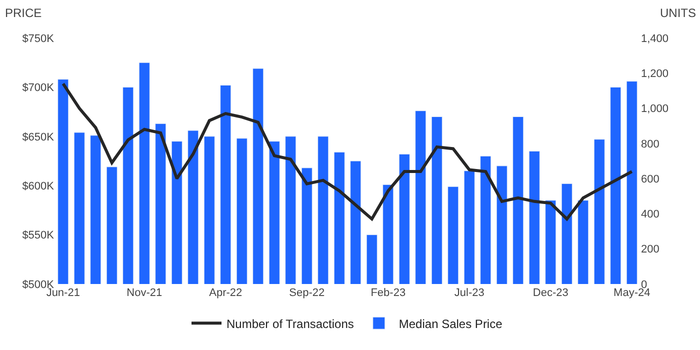 Image resolution: width=700 pixels, height=350 pixels. Describe the element at coordinates (38, 236) in the screenshot. I see `y-tick-label: $550K` at that location.